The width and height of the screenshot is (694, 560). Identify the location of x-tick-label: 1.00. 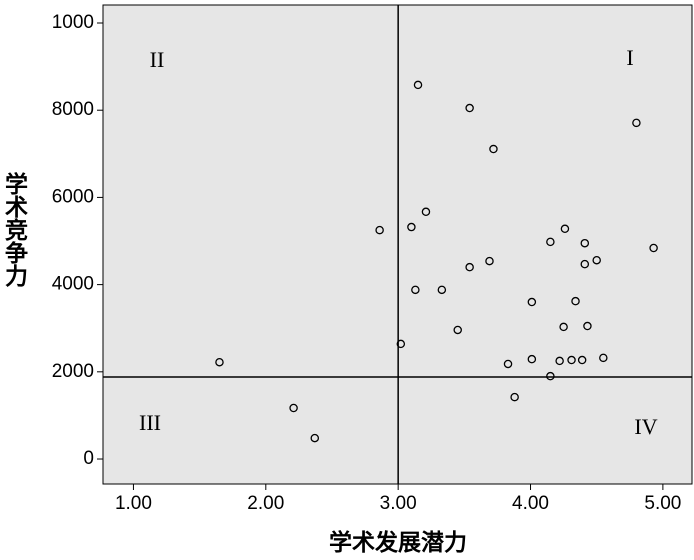
(133, 503).